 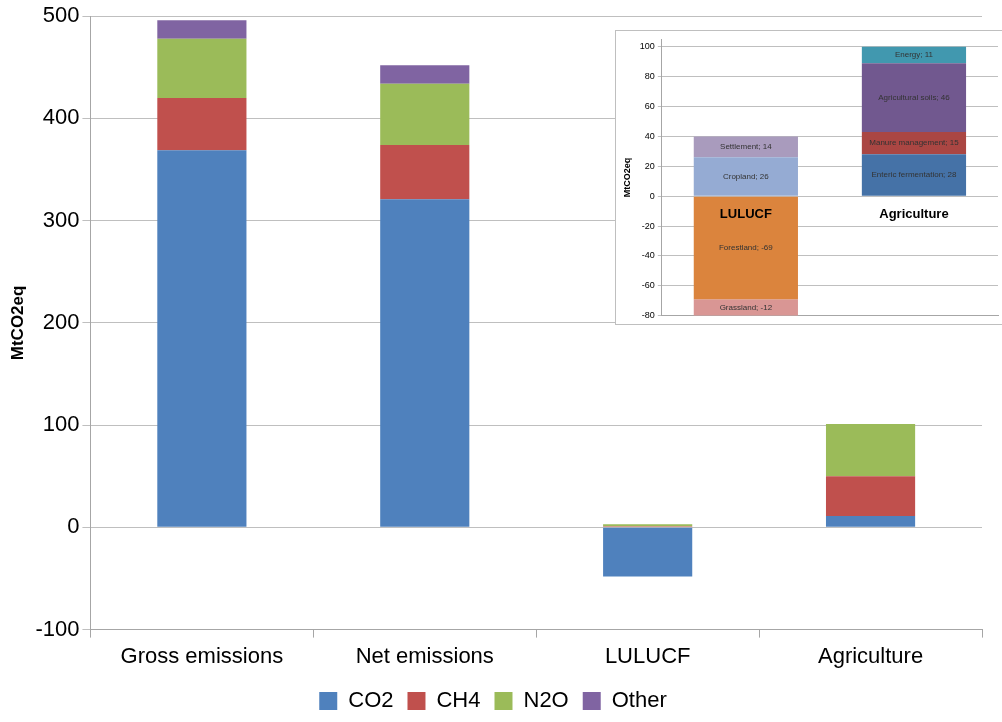 I want to click on data-label: Agricultural soils; 46, so click(x=914, y=97).